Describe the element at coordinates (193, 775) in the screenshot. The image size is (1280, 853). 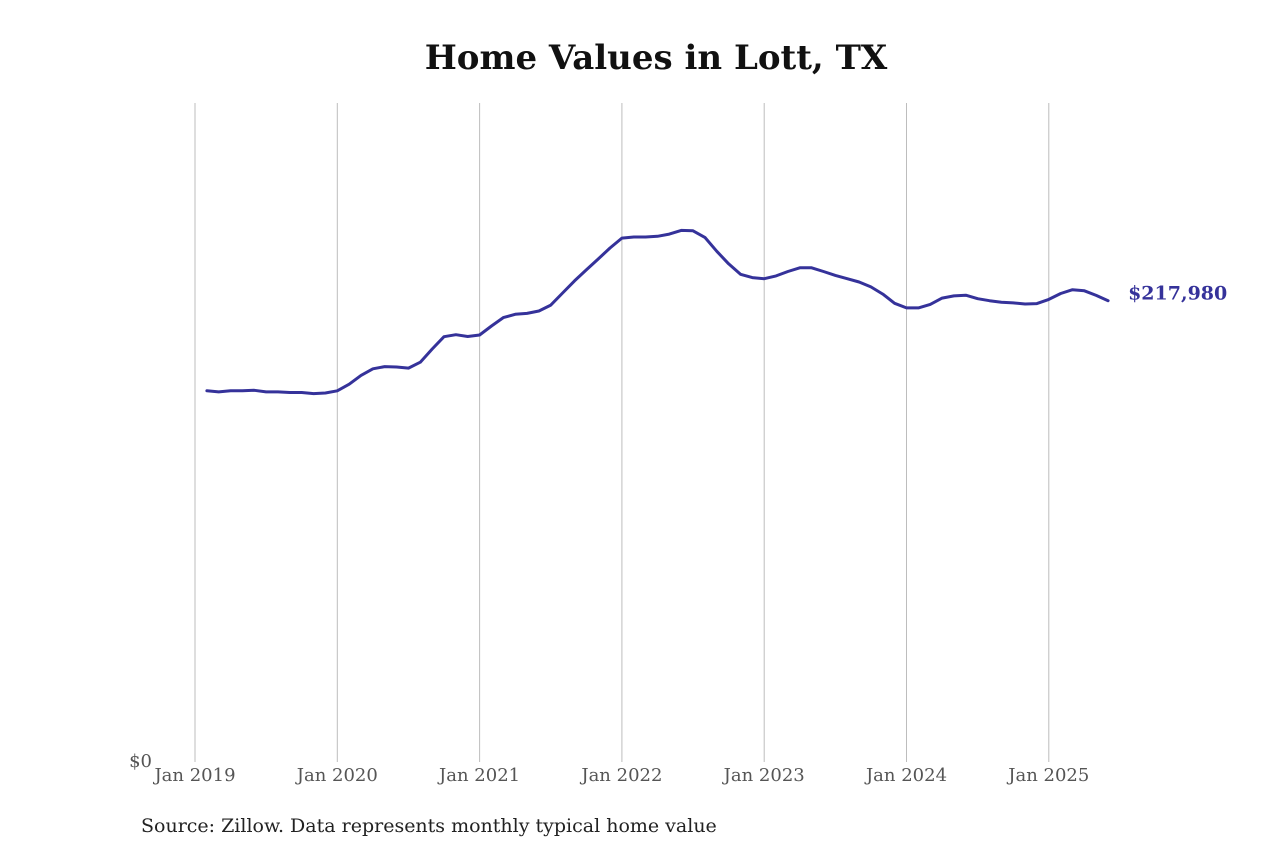
I see `x-tick-label: Jan 2019` at that location.